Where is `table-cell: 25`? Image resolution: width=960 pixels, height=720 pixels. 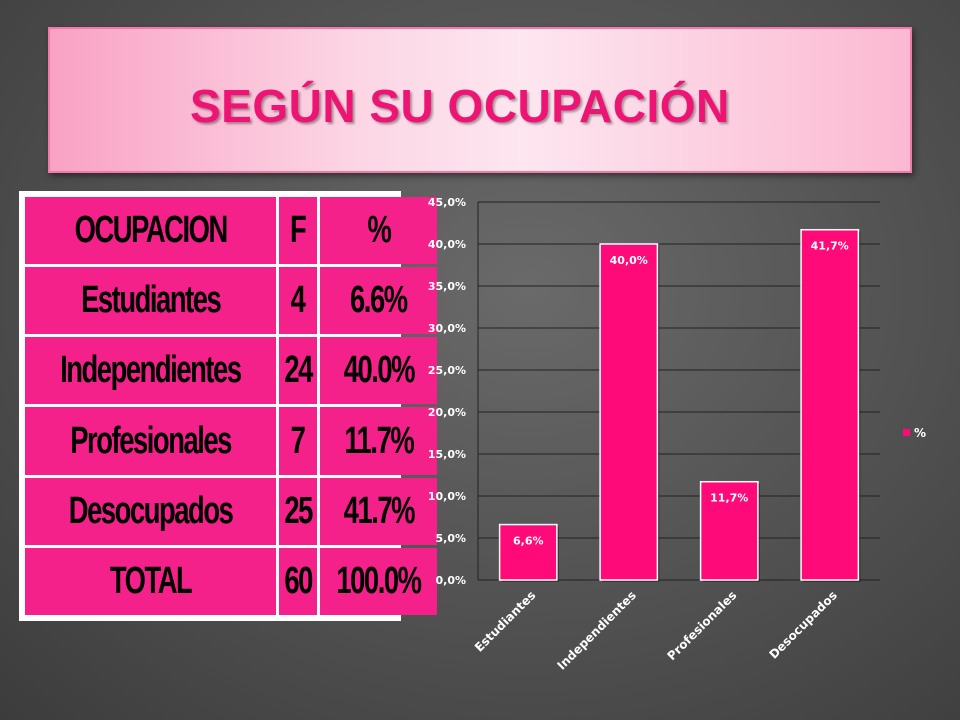
table-cell: 25 is located at coordinates (297, 511).